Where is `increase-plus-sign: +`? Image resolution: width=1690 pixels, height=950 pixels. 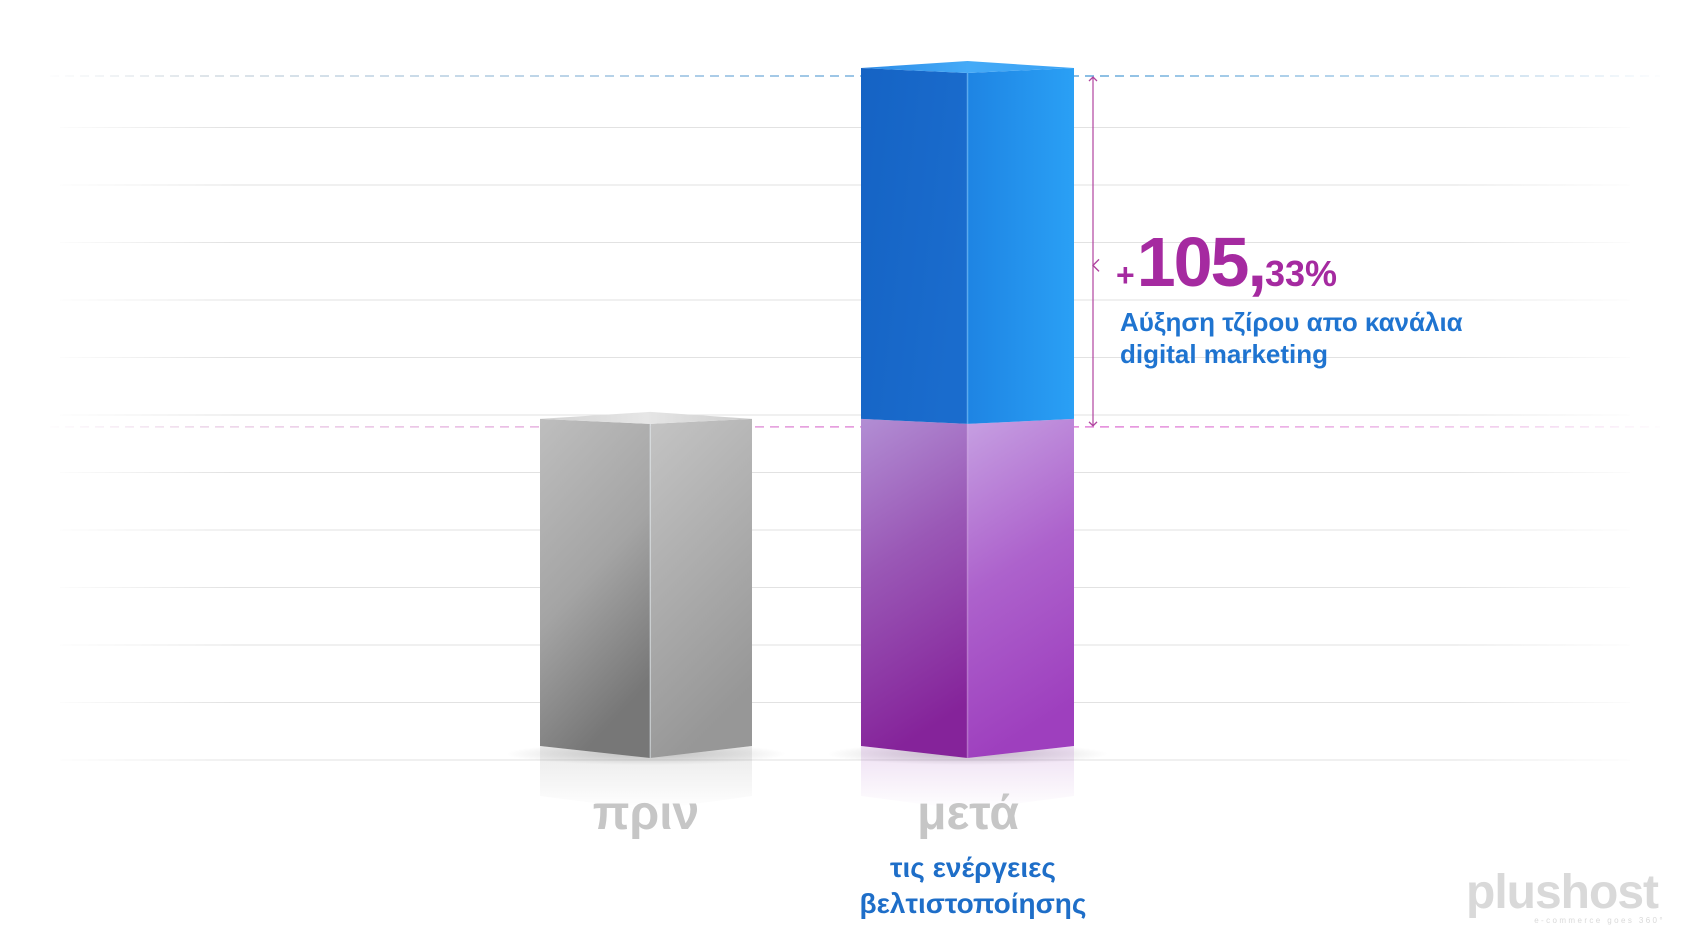 increase-plus-sign: + is located at coordinates (1125, 275).